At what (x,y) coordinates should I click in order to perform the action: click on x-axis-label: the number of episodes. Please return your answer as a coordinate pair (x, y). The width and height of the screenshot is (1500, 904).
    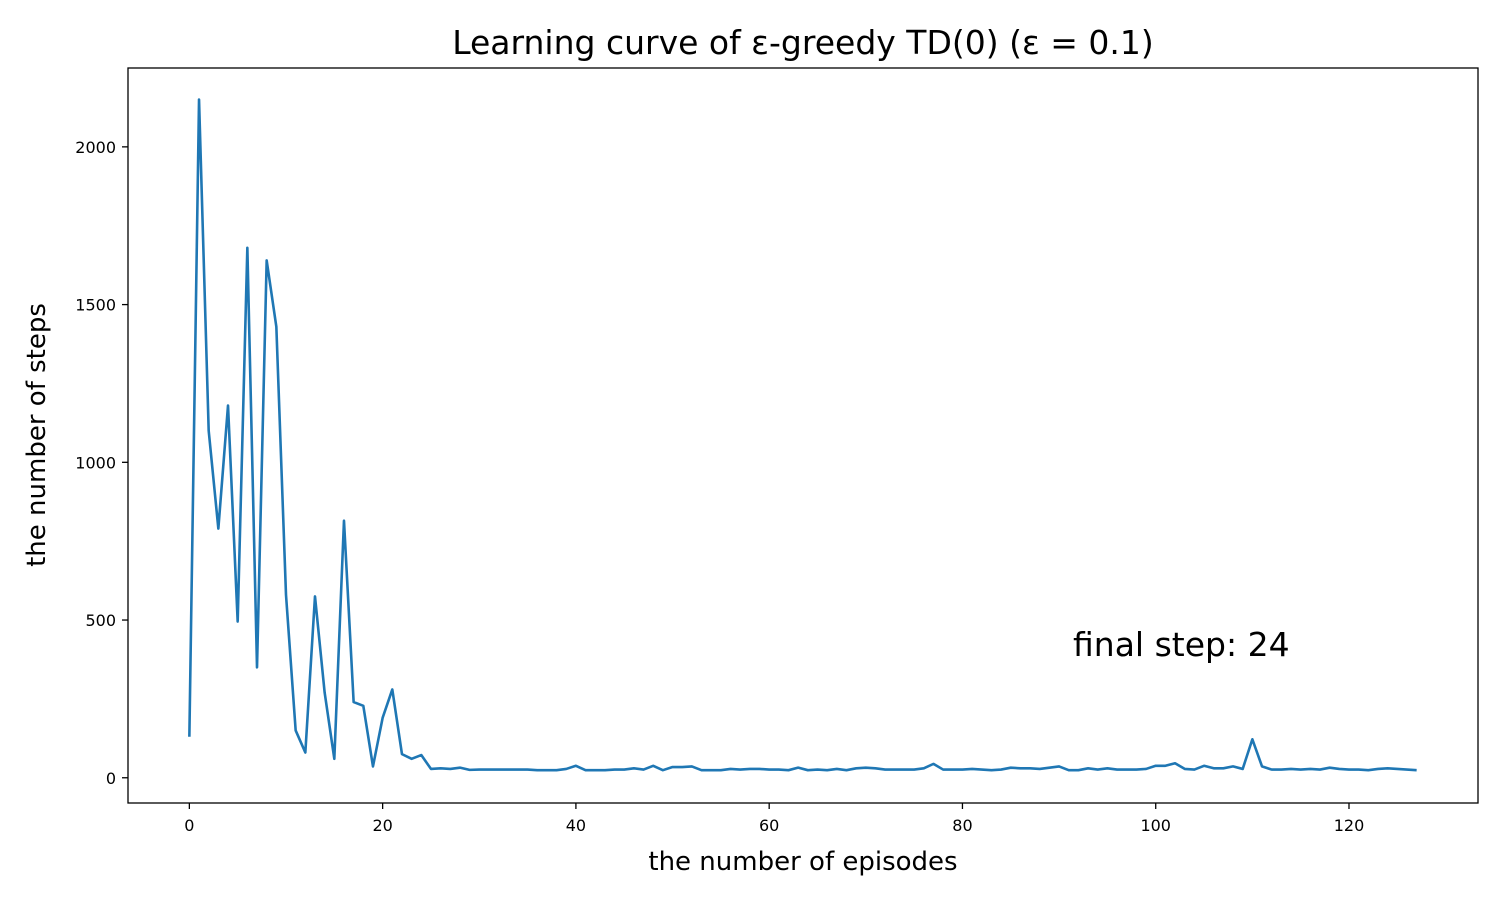
    Looking at the image, I should click on (802, 862).